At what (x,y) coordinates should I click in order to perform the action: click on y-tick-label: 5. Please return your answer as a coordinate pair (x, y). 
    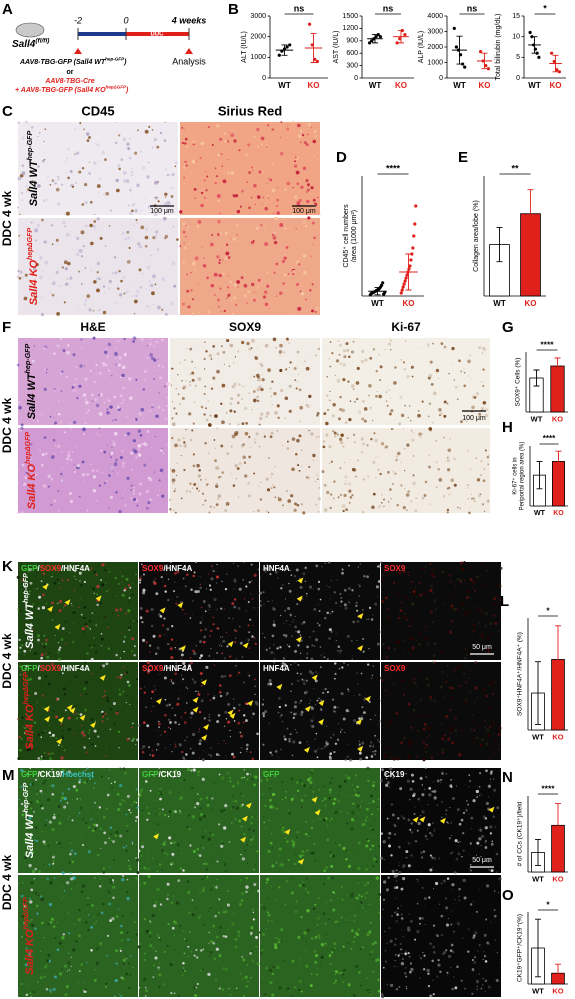
    Looking at the image, I should click on (518, 57).